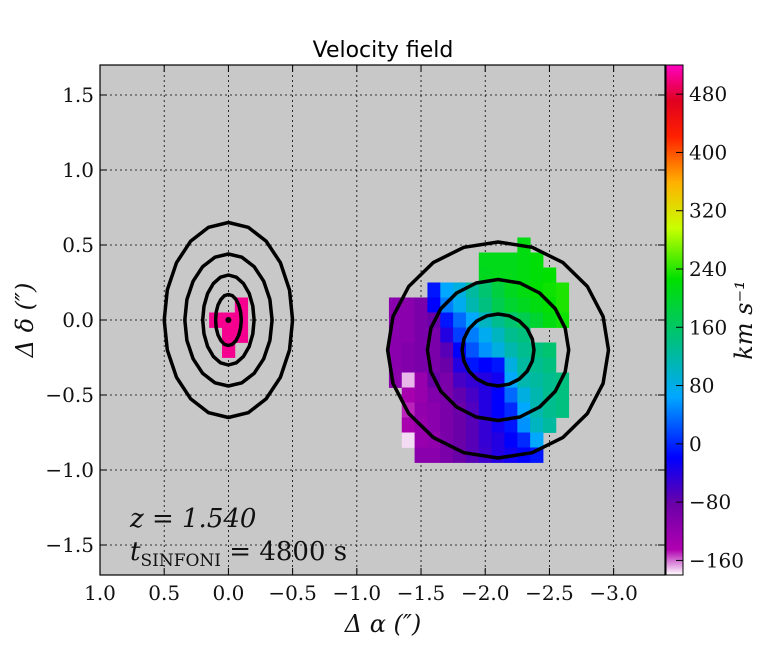  I want to click on y-axis-label: Δ δ (″), so click(25, 321).